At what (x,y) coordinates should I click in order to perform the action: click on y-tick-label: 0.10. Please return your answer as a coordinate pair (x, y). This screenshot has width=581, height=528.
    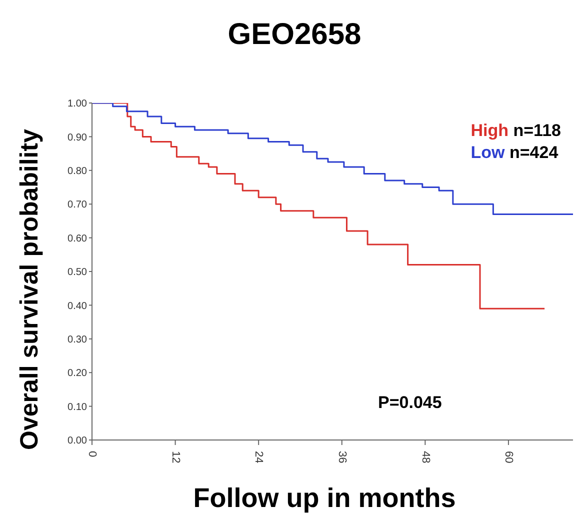
    Looking at the image, I should click on (78, 407).